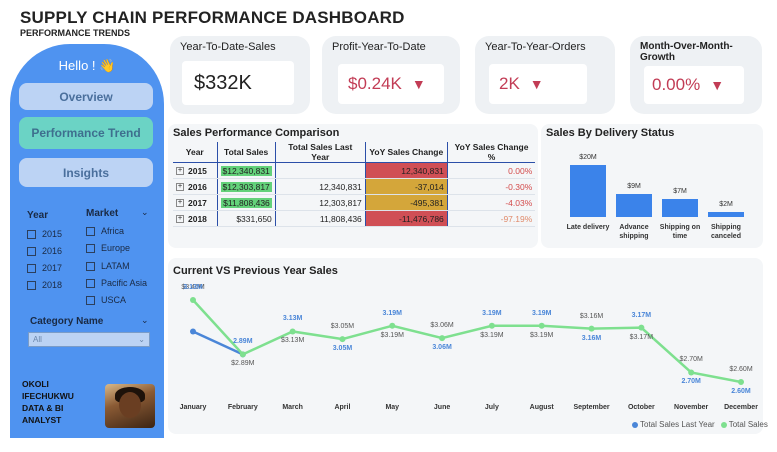 The width and height of the screenshot is (777, 452). I want to click on market-option-africa: Africa, so click(105, 231).